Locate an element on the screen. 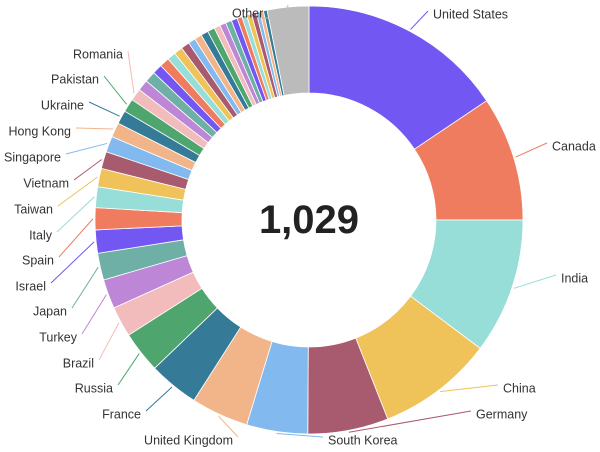 The image size is (600, 452). leader-israel is located at coordinates (72, 262).